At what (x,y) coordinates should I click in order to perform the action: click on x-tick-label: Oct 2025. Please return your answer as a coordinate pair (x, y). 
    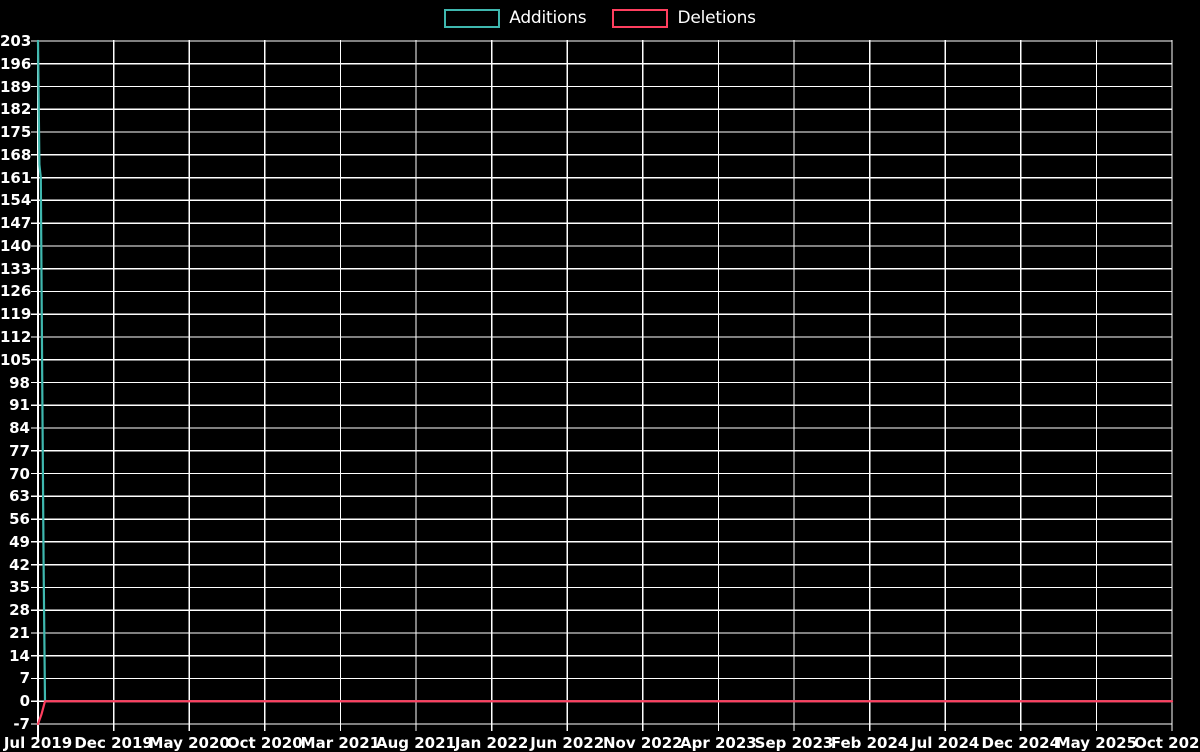
    Looking at the image, I should click on (1167, 743).